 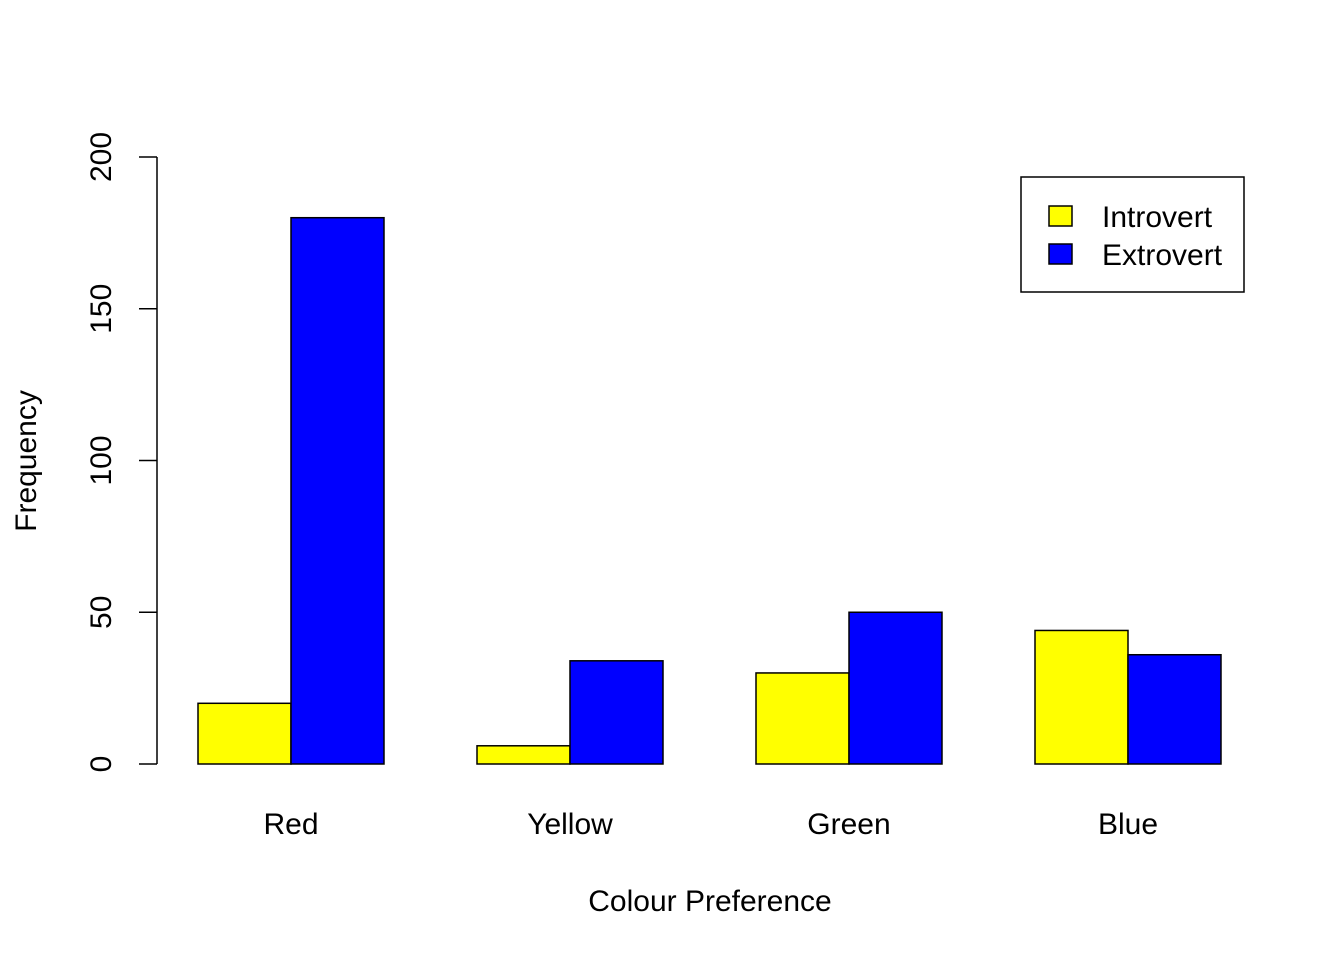 What do you see at coordinates (1060, 216) in the screenshot?
I see `legend-swatch-introvert` at bounding box center [1060, 216].